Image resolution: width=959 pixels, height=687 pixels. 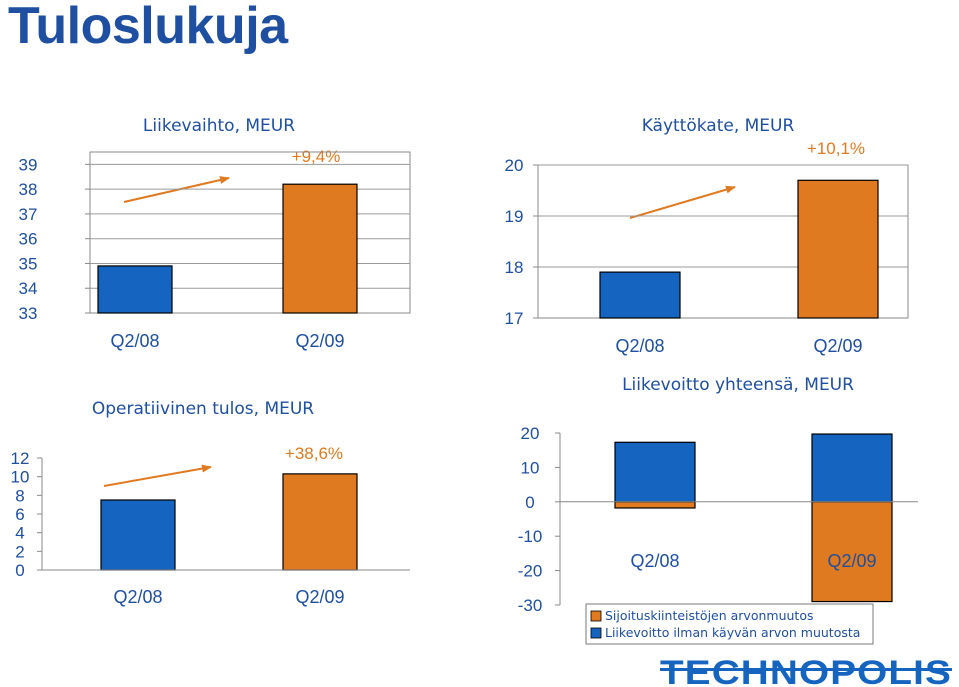 What do you see at coordinates (28, 263) in the screenshot?
I see `revenue-tick-label: 35` at bounding box center [28, 263].